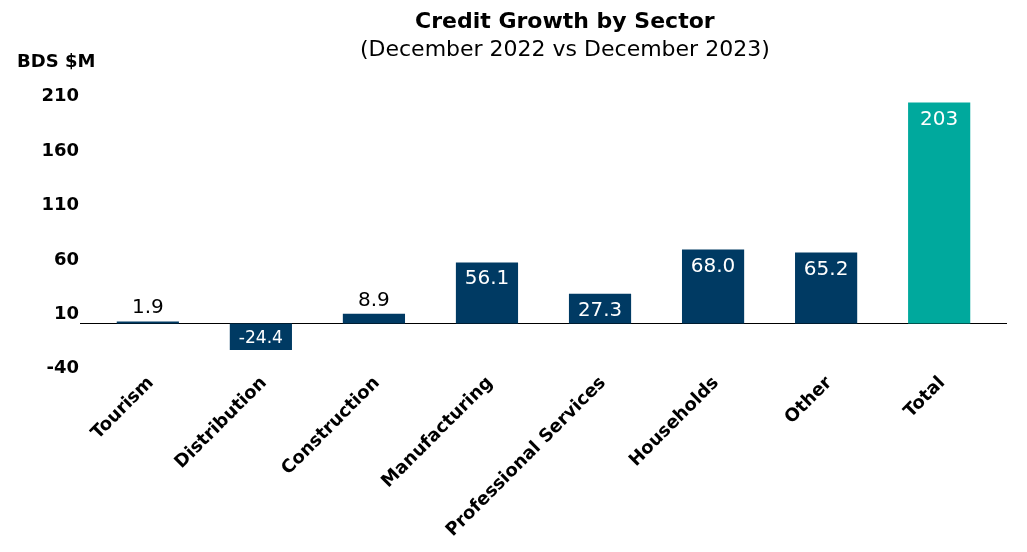 The width and height of the screenshot is (1027, 552). I want to click on y-tick-label: 60, so click(66, 258).